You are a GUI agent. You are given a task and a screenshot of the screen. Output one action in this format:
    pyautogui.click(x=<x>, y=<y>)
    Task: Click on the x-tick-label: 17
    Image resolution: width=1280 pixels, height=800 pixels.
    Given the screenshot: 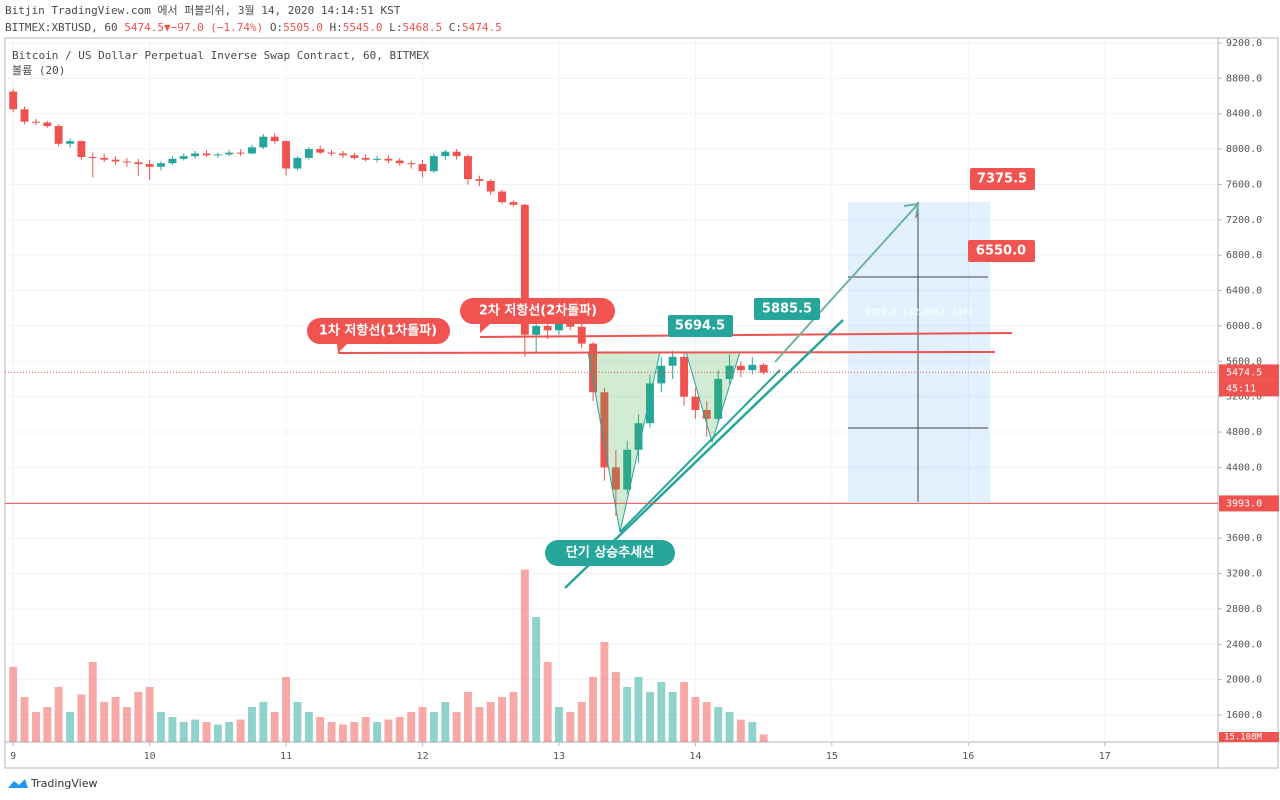 What is the action you would take?
    pyautogui.click(x=1105, y=756)
    